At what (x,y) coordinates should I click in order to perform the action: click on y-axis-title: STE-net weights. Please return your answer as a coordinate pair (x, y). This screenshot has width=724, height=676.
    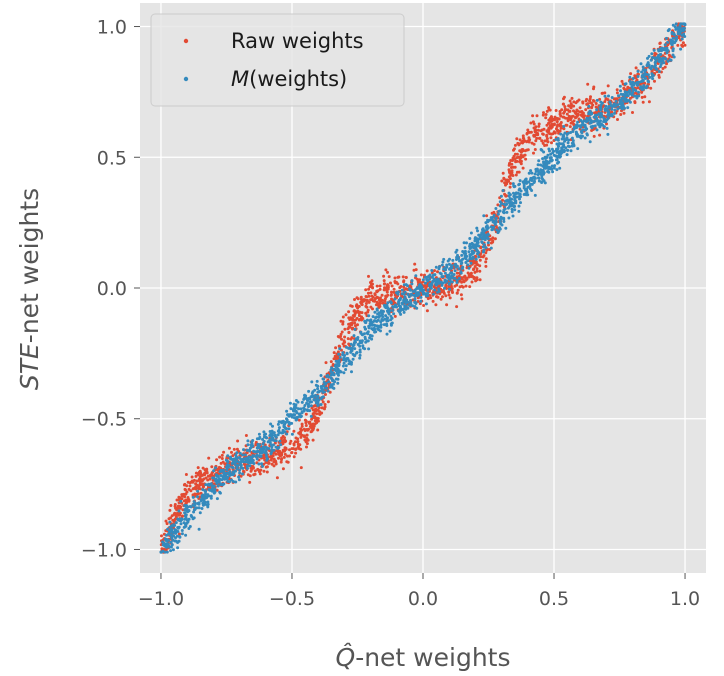
    Looking at the image, I should click on (29, 289).